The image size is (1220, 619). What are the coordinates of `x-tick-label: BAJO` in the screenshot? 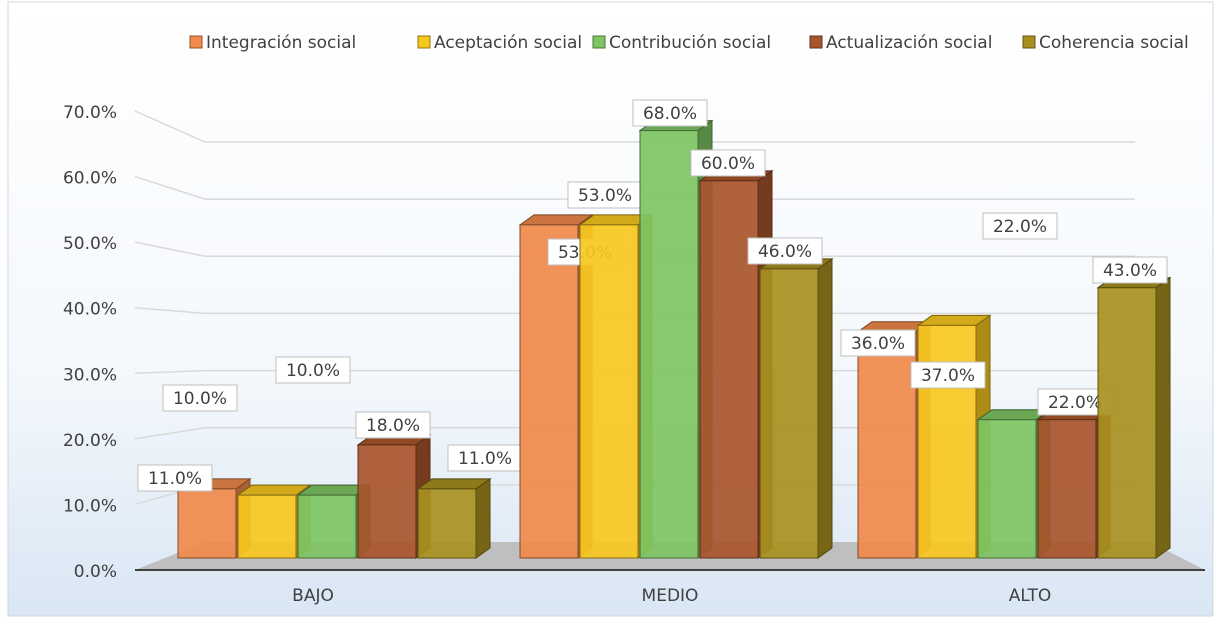 It's located at (313, 596).